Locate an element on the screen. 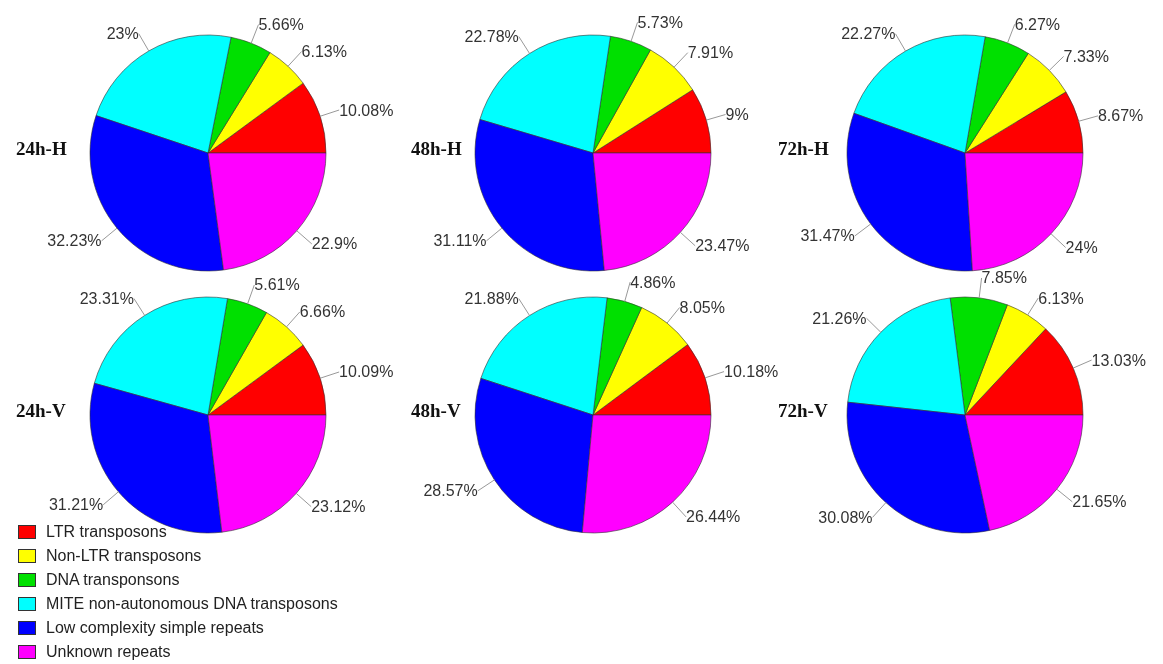 The width and height of the screenshot is (1163, 664). data-label: 7.91% is located at coordinates (710, 53).